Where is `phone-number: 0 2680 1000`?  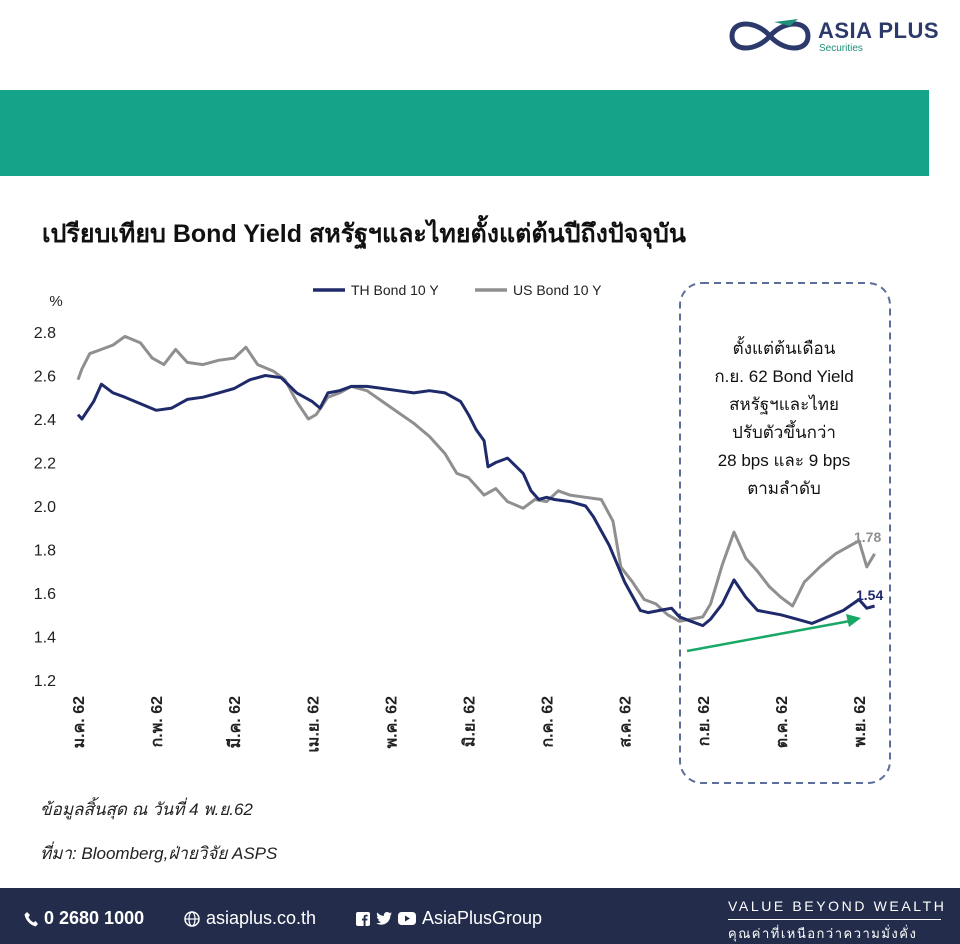
phone-number: 0 2680 1000 is located at coordinates (94, 918).